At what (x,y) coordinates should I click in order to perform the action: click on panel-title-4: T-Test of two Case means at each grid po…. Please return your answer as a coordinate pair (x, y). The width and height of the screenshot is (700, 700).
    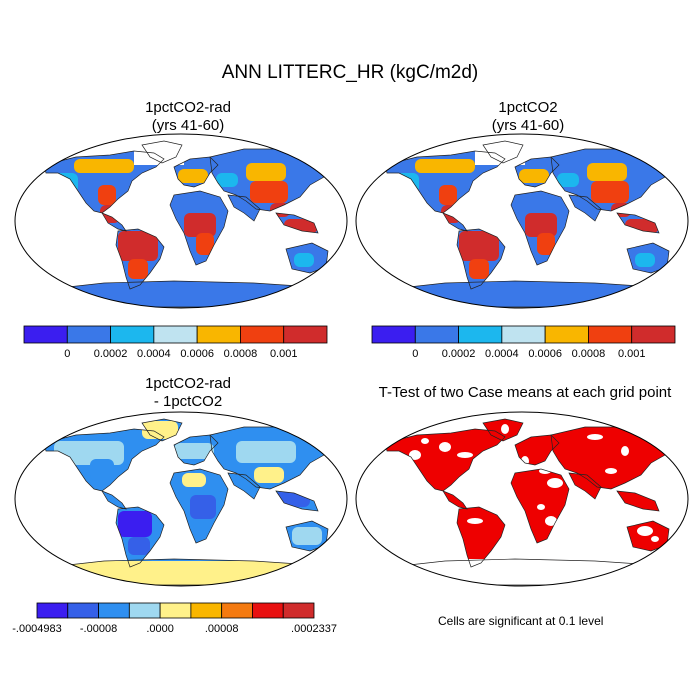
    Looking at the image, I should click on (525, 393).